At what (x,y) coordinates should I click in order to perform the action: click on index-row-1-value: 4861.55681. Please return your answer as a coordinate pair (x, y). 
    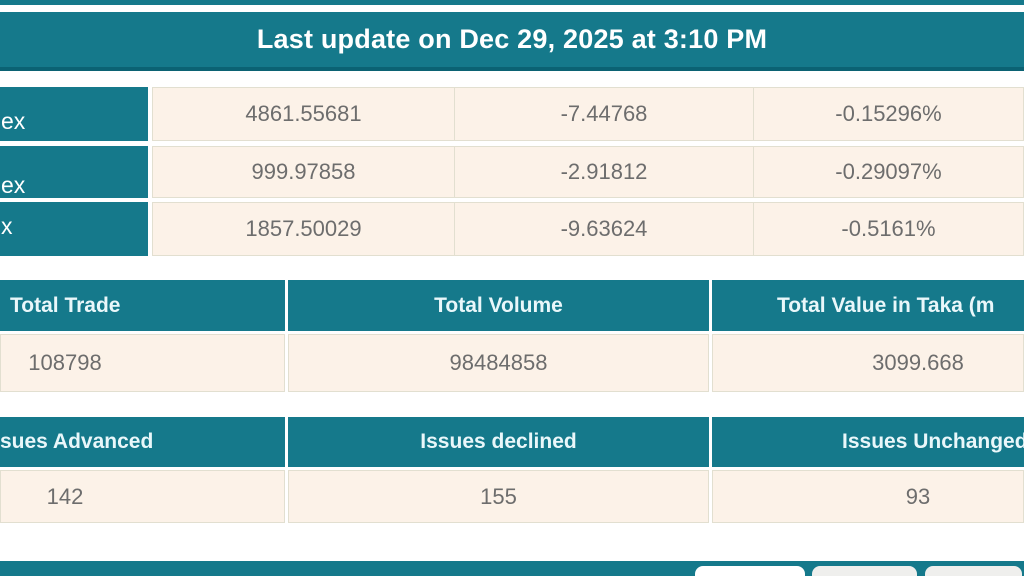
    Looking at the image, I should click on (303, 114).